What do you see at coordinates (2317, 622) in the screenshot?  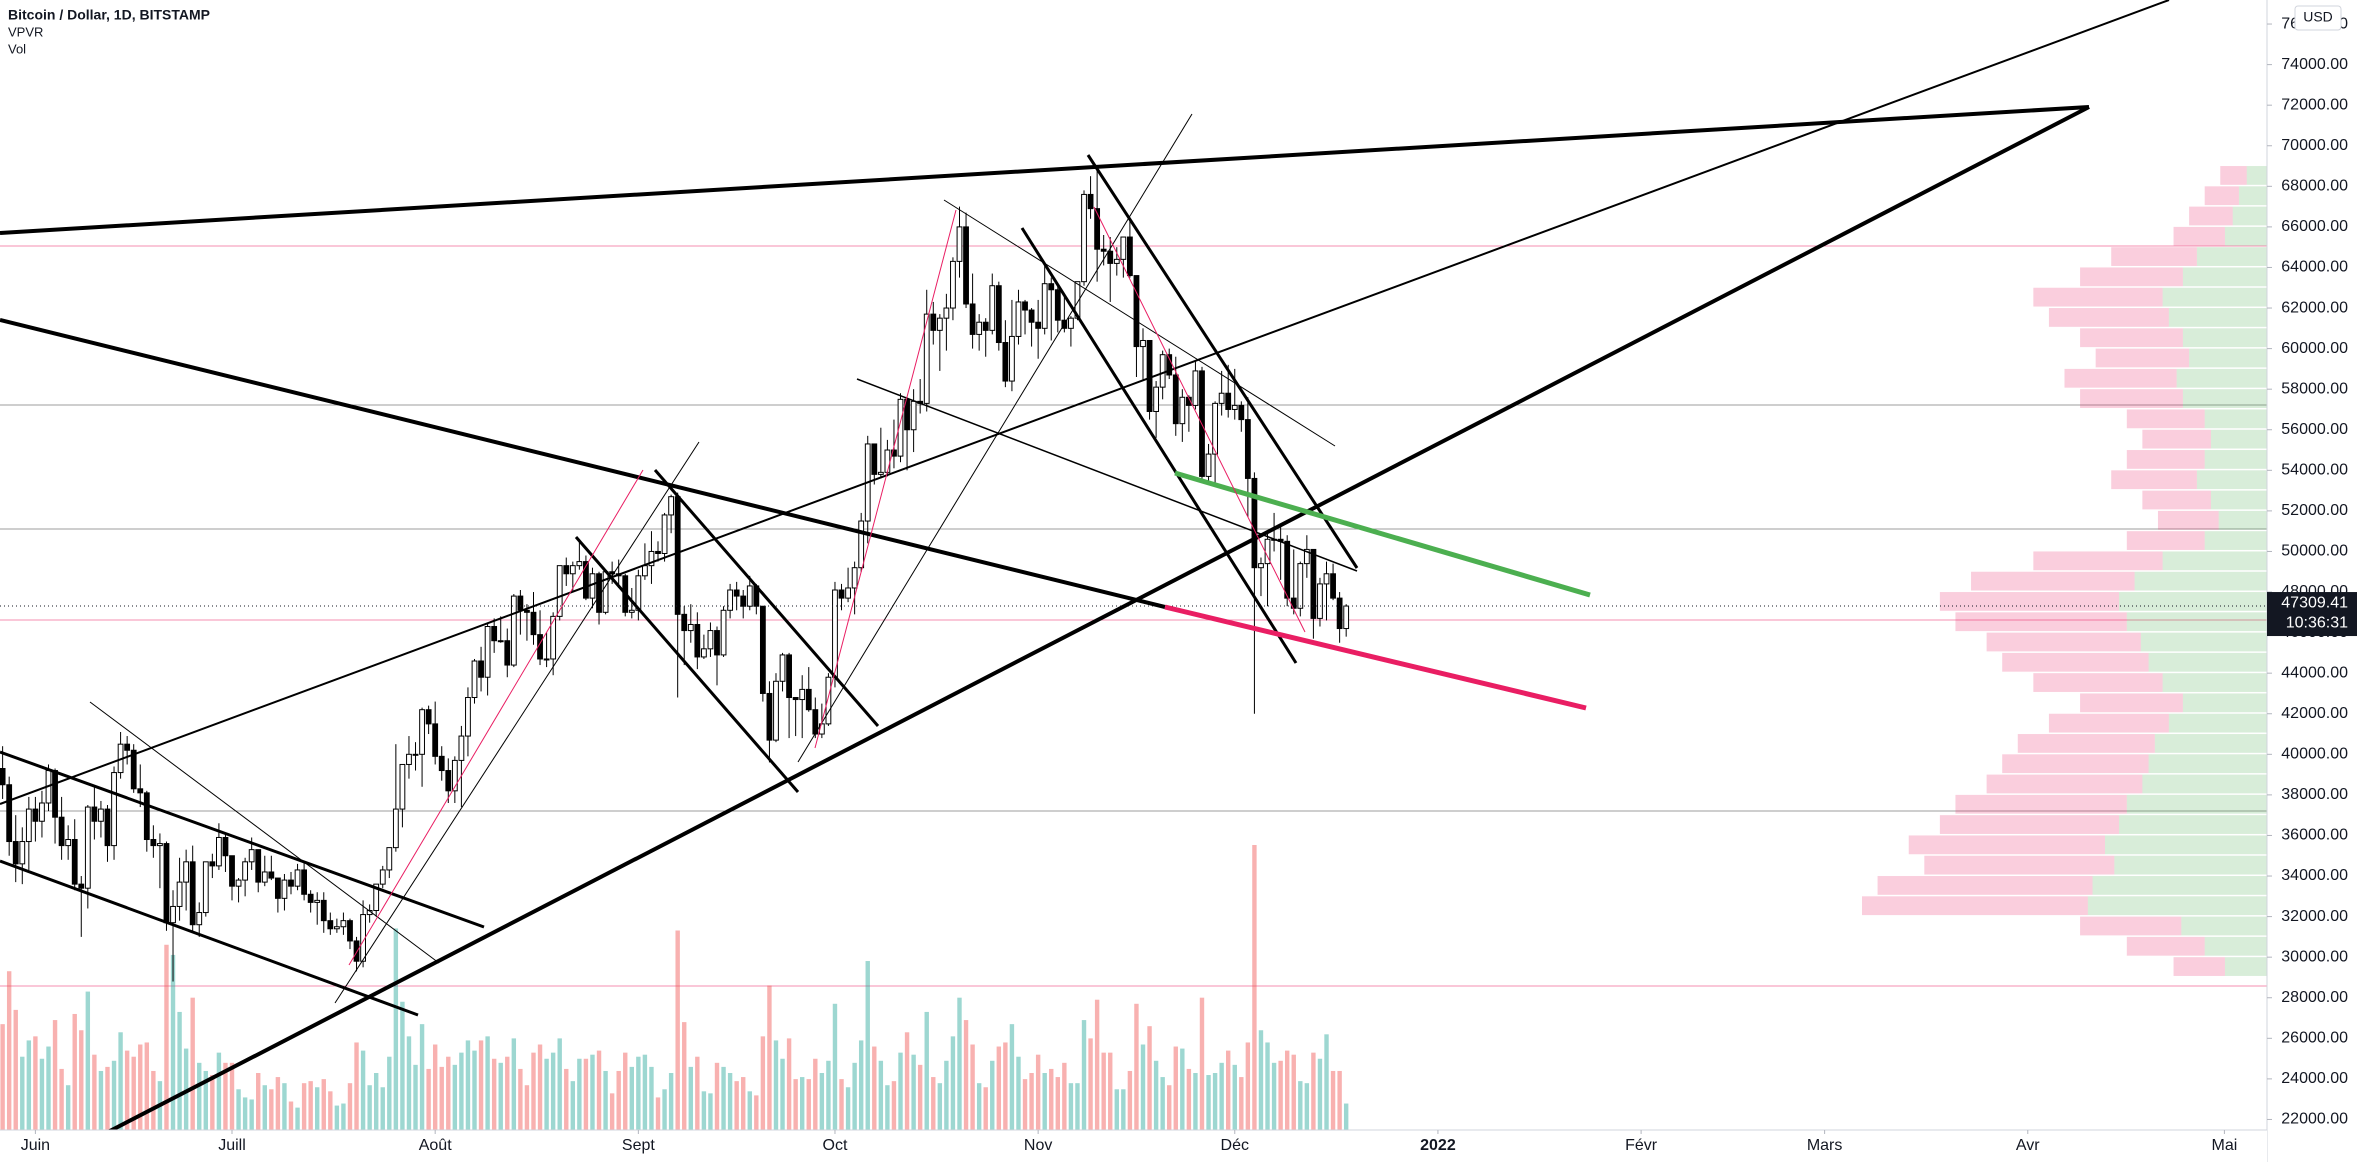 I see `countdown-label: 10:36:31` at bounding box center [2317, 622].